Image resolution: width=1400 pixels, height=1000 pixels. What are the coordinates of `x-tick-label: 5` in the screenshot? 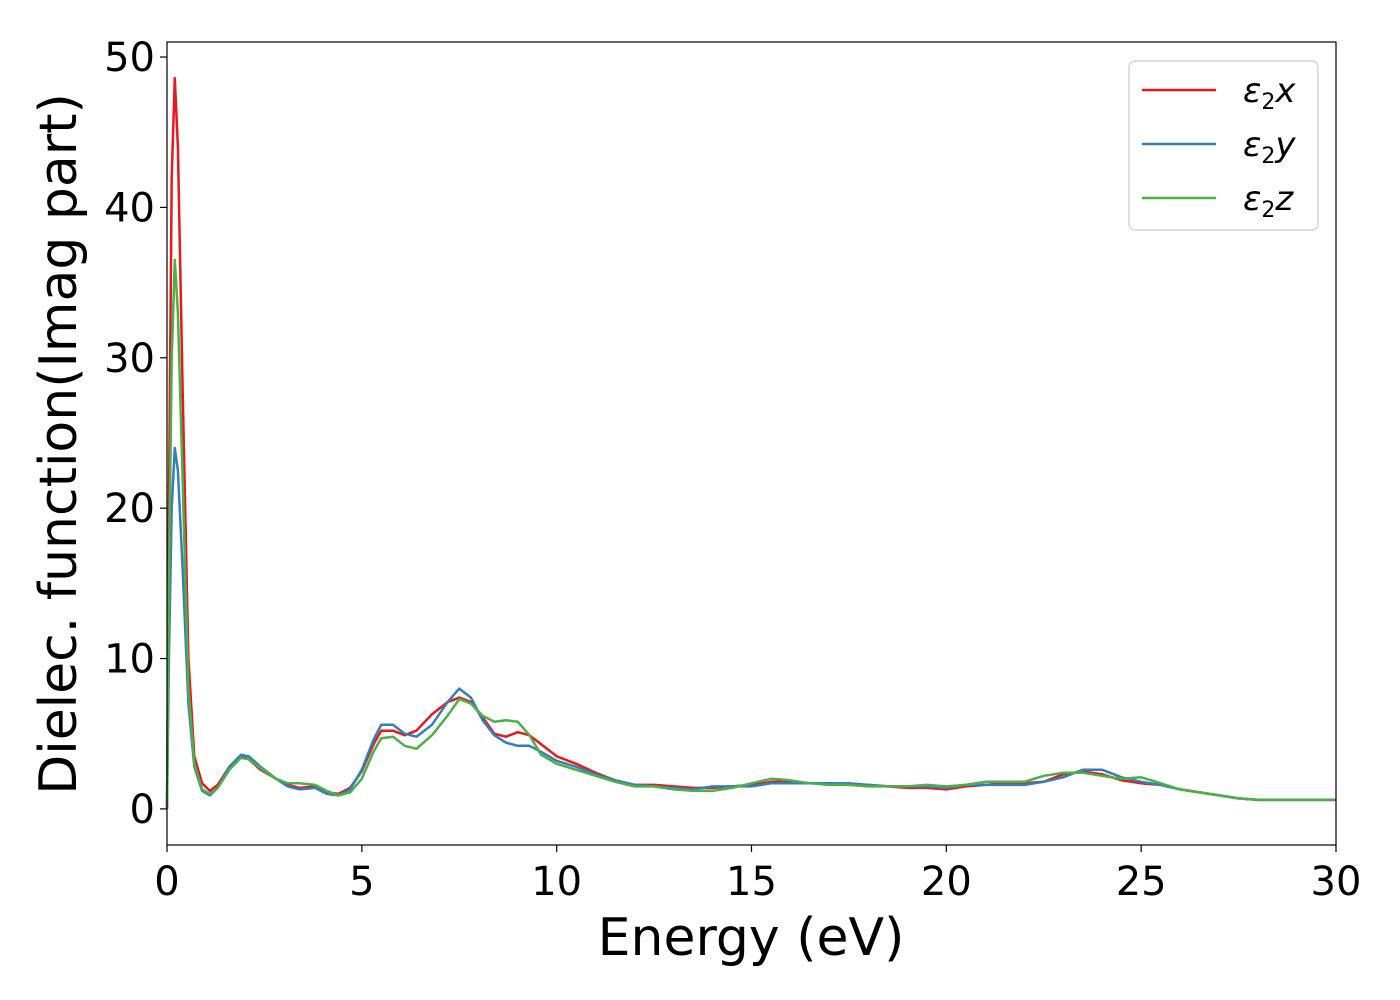 It's located at (361, 882).